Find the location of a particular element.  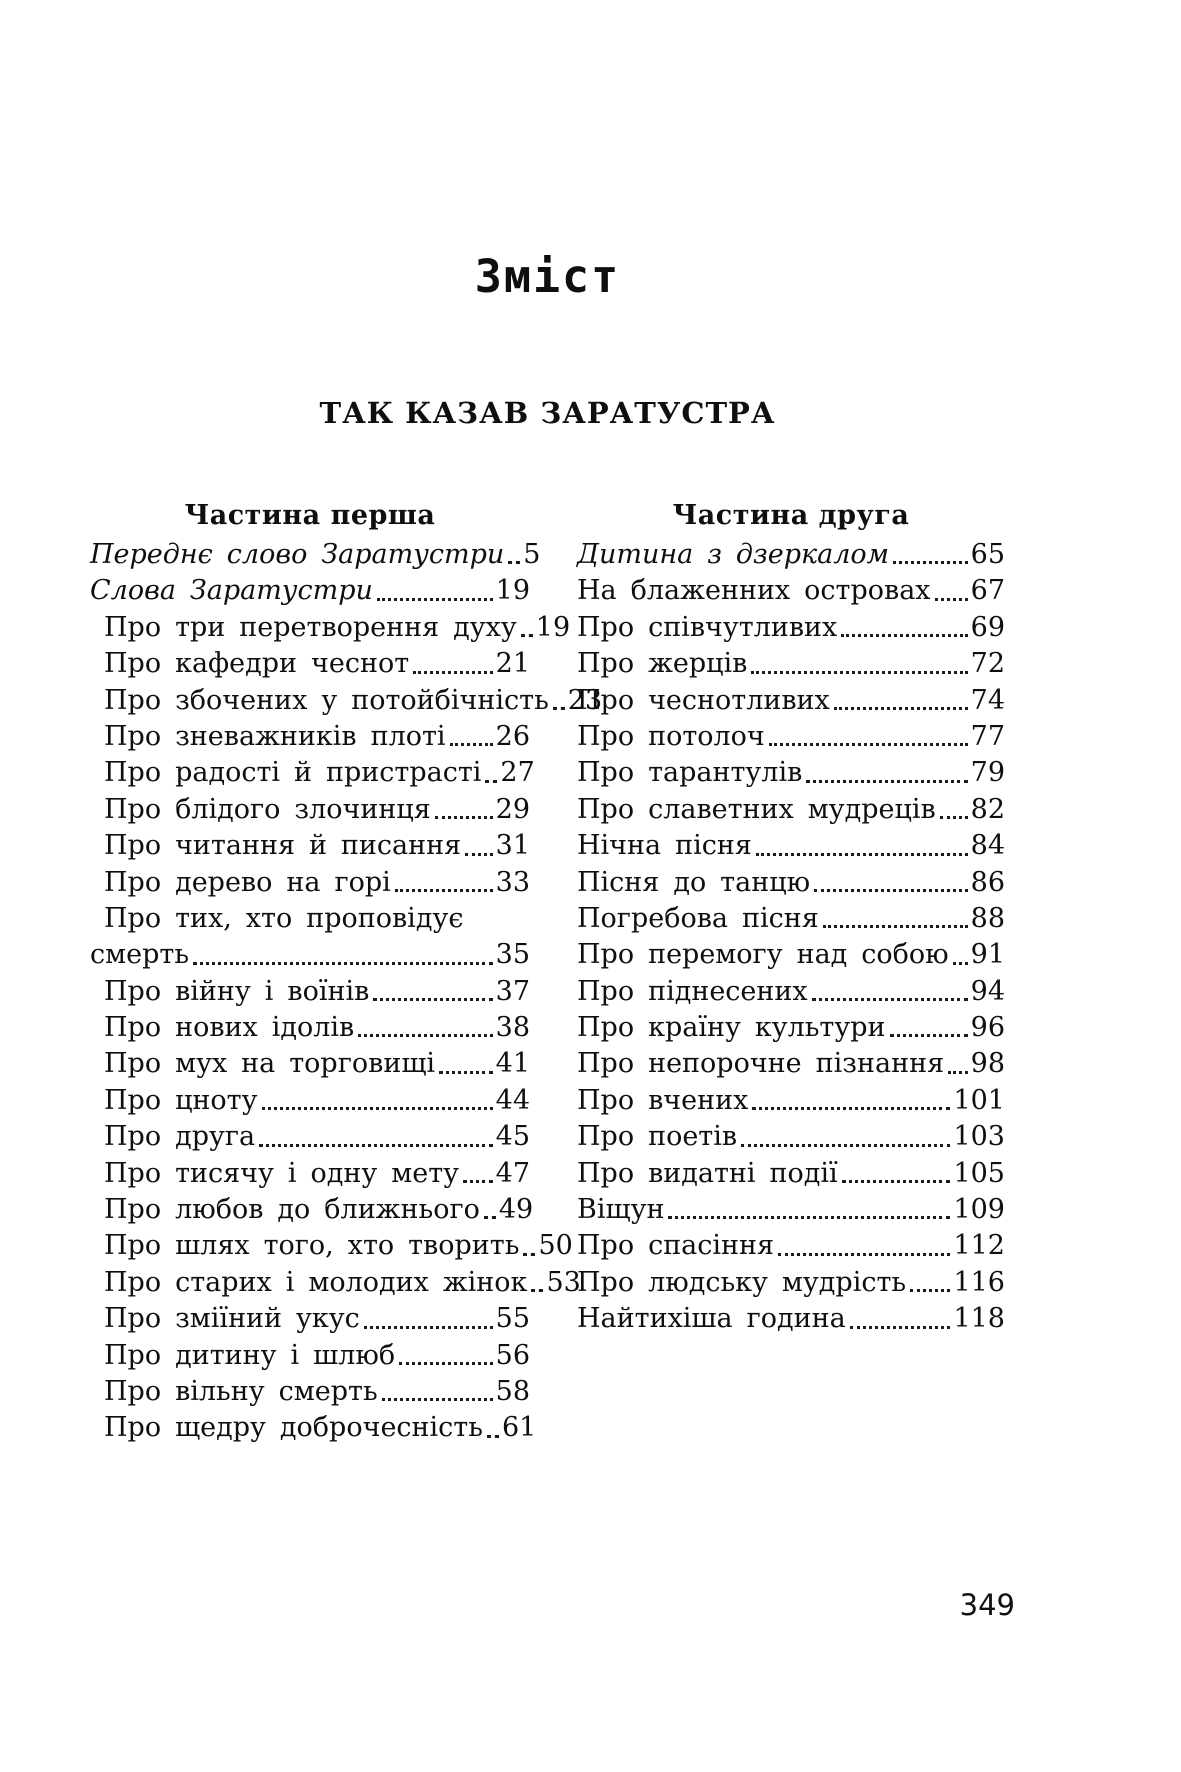

toc-entry: Про непорочне пізнання 98 is located at coordinates (791, 1064).